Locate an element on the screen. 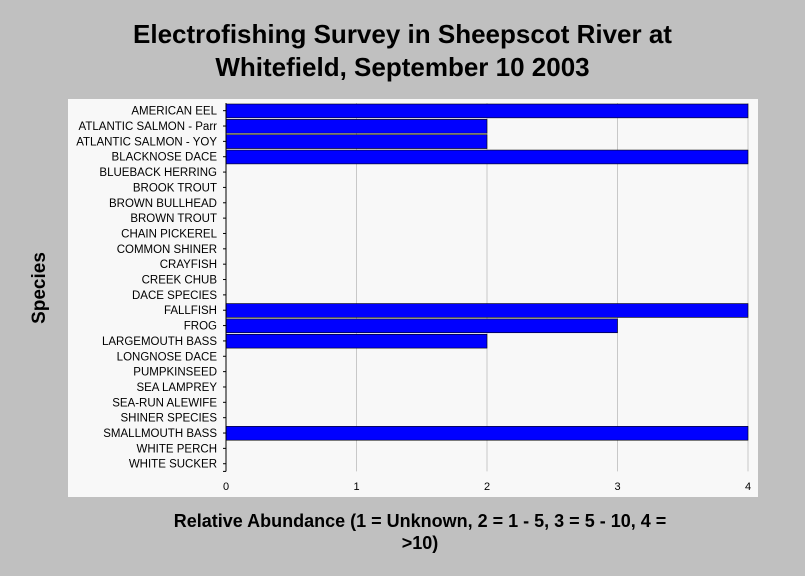  category-label: FALLFISH is located at coordinates (190, 311).